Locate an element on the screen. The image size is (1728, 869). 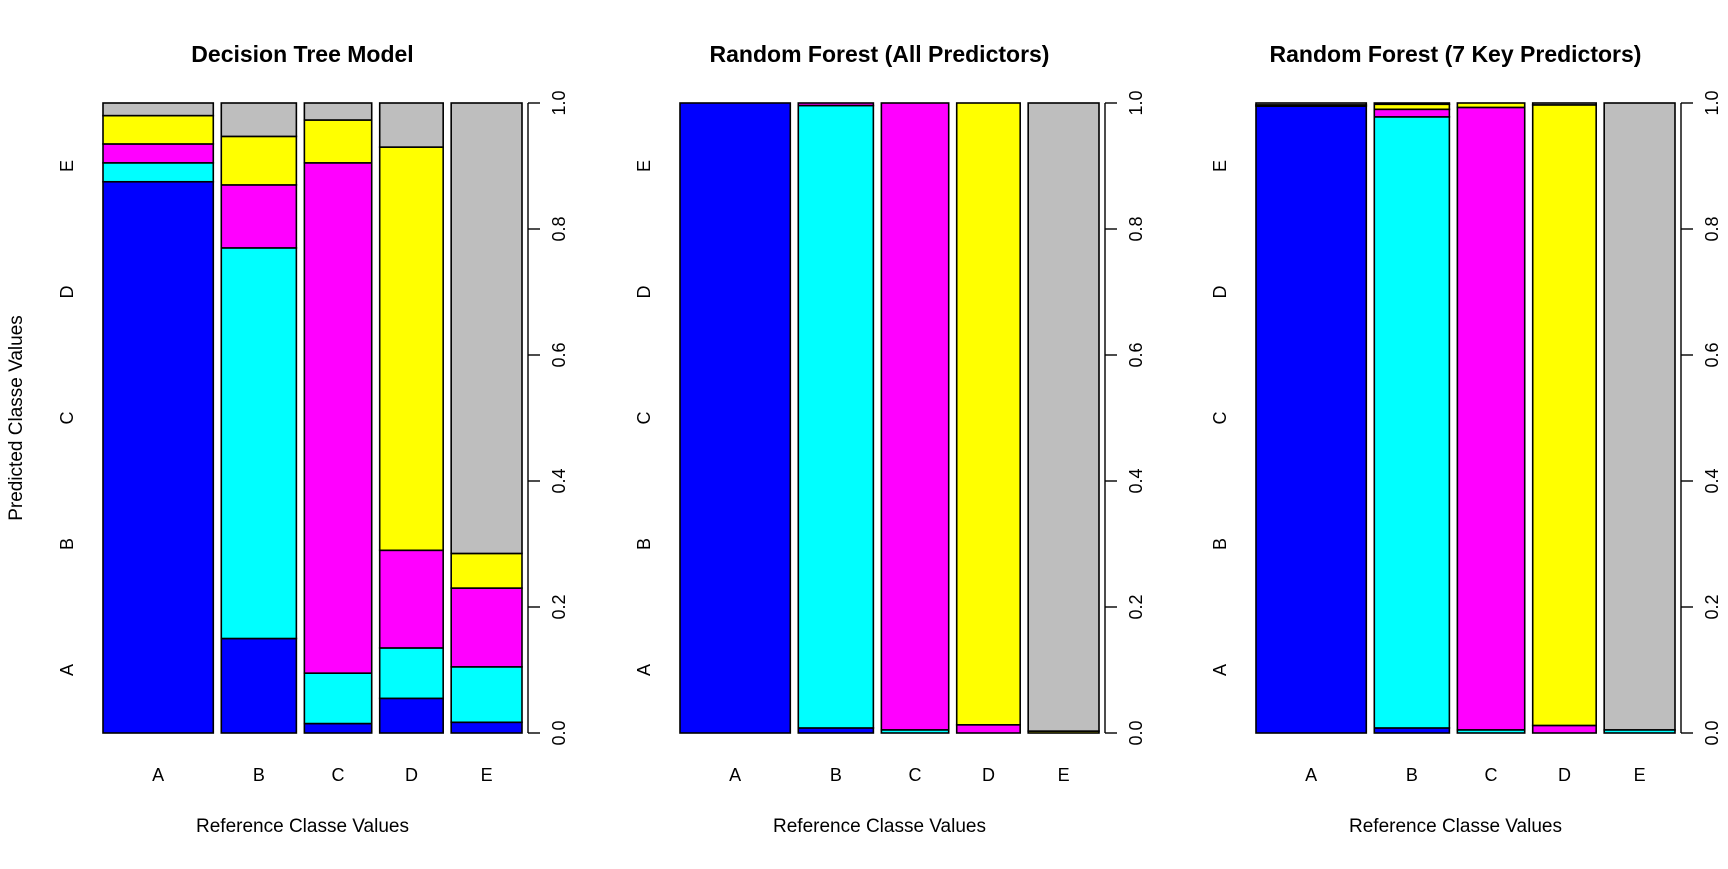
mosaic-cell-C-B is located at coordinates (338, 698).